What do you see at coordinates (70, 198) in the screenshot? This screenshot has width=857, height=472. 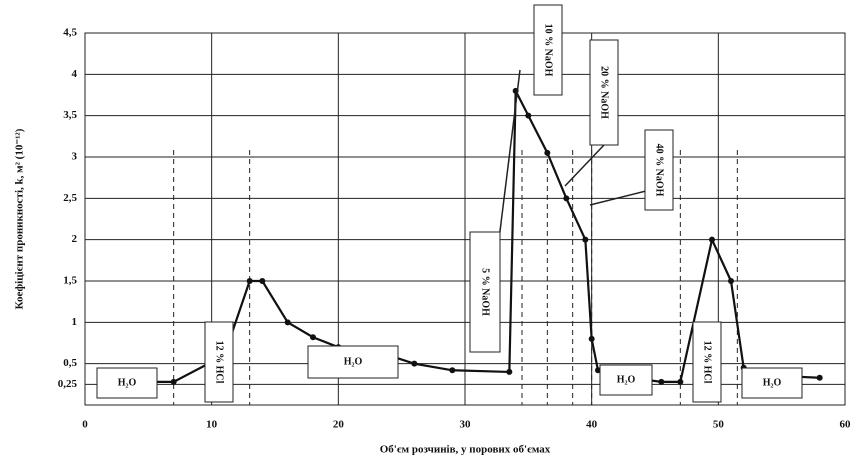 I see `y-tick-label: 2,5` at bounding box center [70, 198].